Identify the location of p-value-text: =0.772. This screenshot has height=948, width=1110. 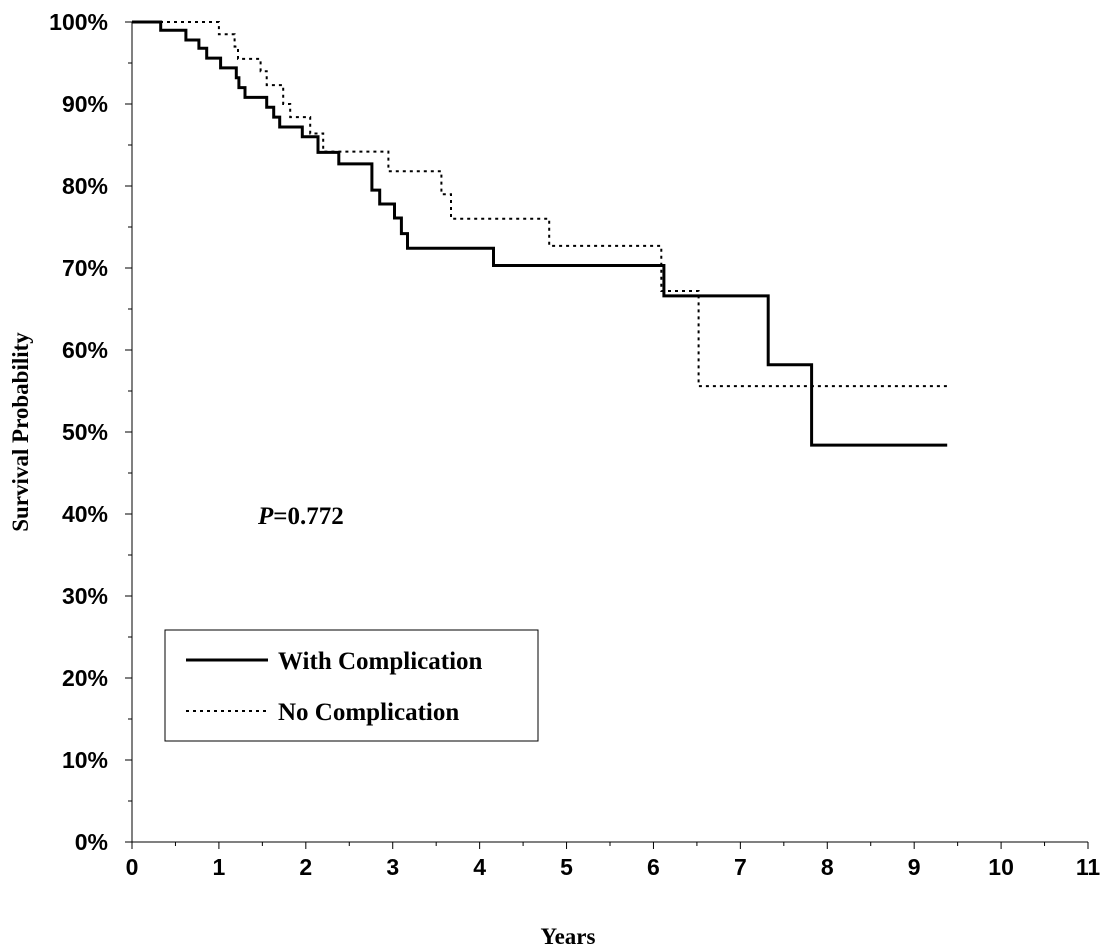
(308, 516).